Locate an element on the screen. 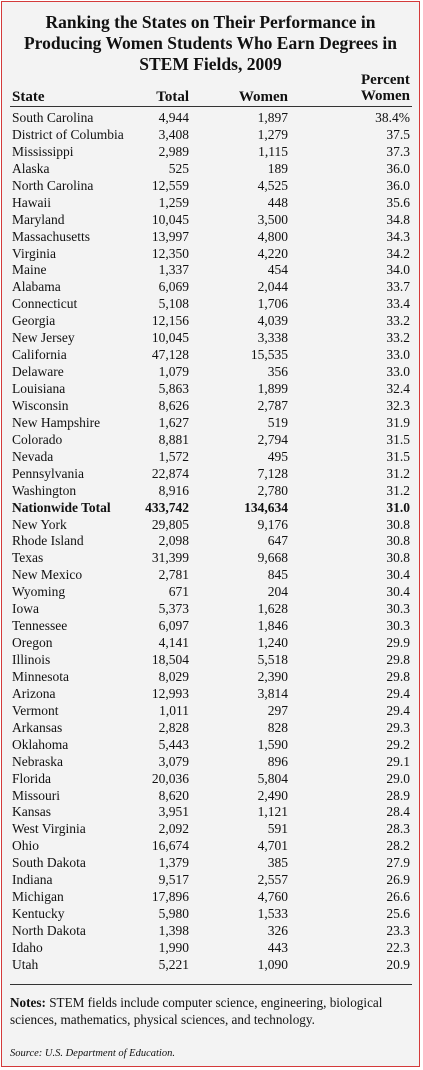 This screenshot has height=1070, width=423. percent-cell: 23.3 is located at coordinates (398, 930).